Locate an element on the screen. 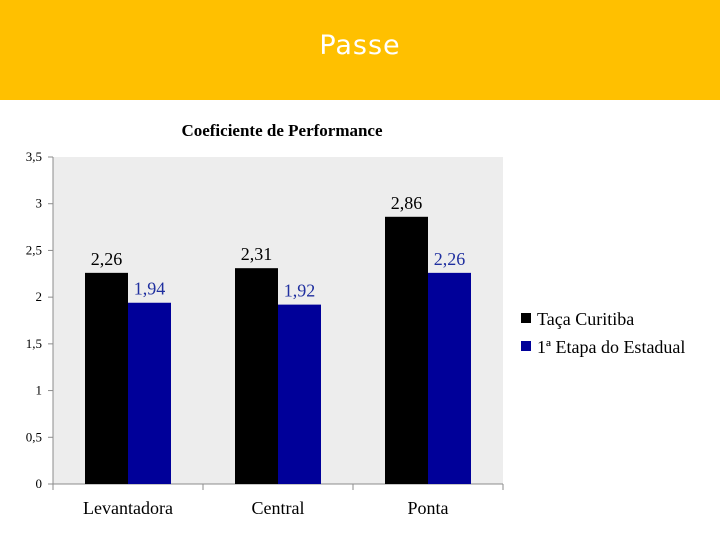  y-tick-label: 1 is located at coordinates (39, 390).